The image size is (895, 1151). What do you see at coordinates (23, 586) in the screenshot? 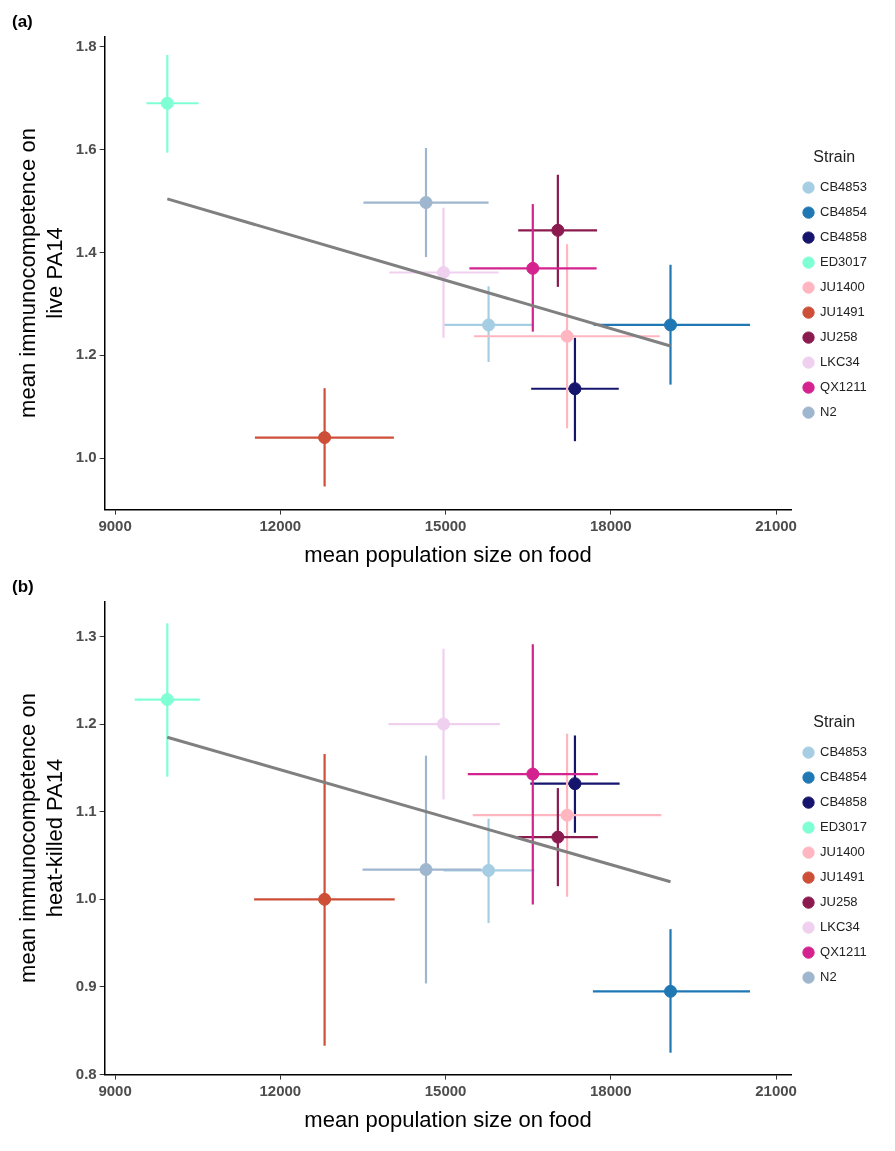
I see `chart-title: (b)` at bounding box center [23, 586].